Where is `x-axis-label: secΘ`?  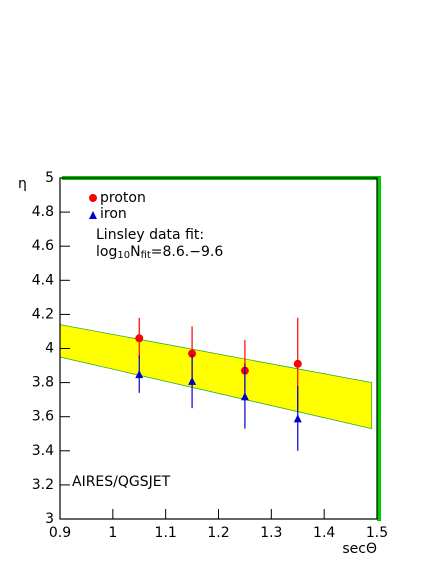
x-axis-label: secΘ is located at coordinates (359, 549).